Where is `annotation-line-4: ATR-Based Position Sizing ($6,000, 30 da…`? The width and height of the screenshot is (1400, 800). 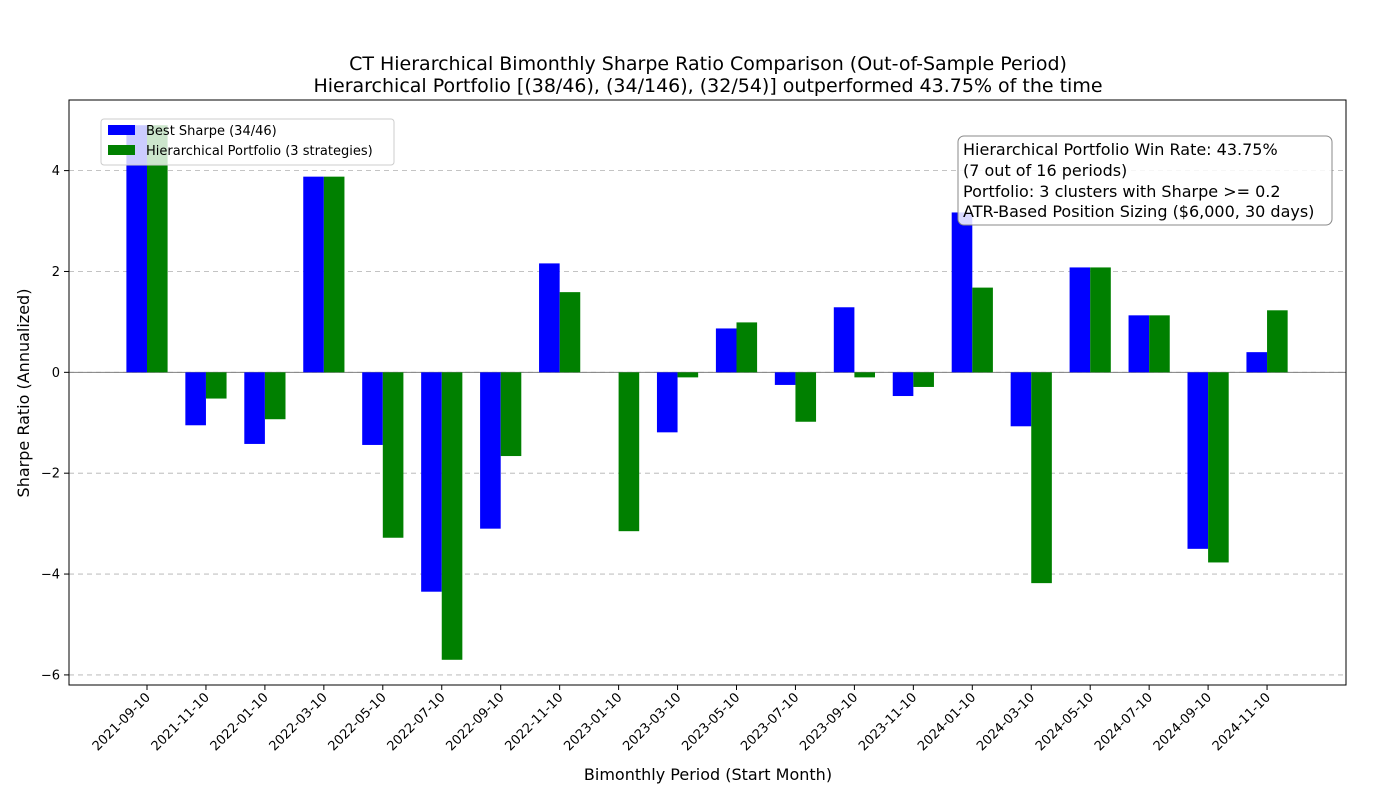 annotation-line-4: ATR-Based Position Sizing ($6,000, 30 da… is located at coordinates (1138, 211).